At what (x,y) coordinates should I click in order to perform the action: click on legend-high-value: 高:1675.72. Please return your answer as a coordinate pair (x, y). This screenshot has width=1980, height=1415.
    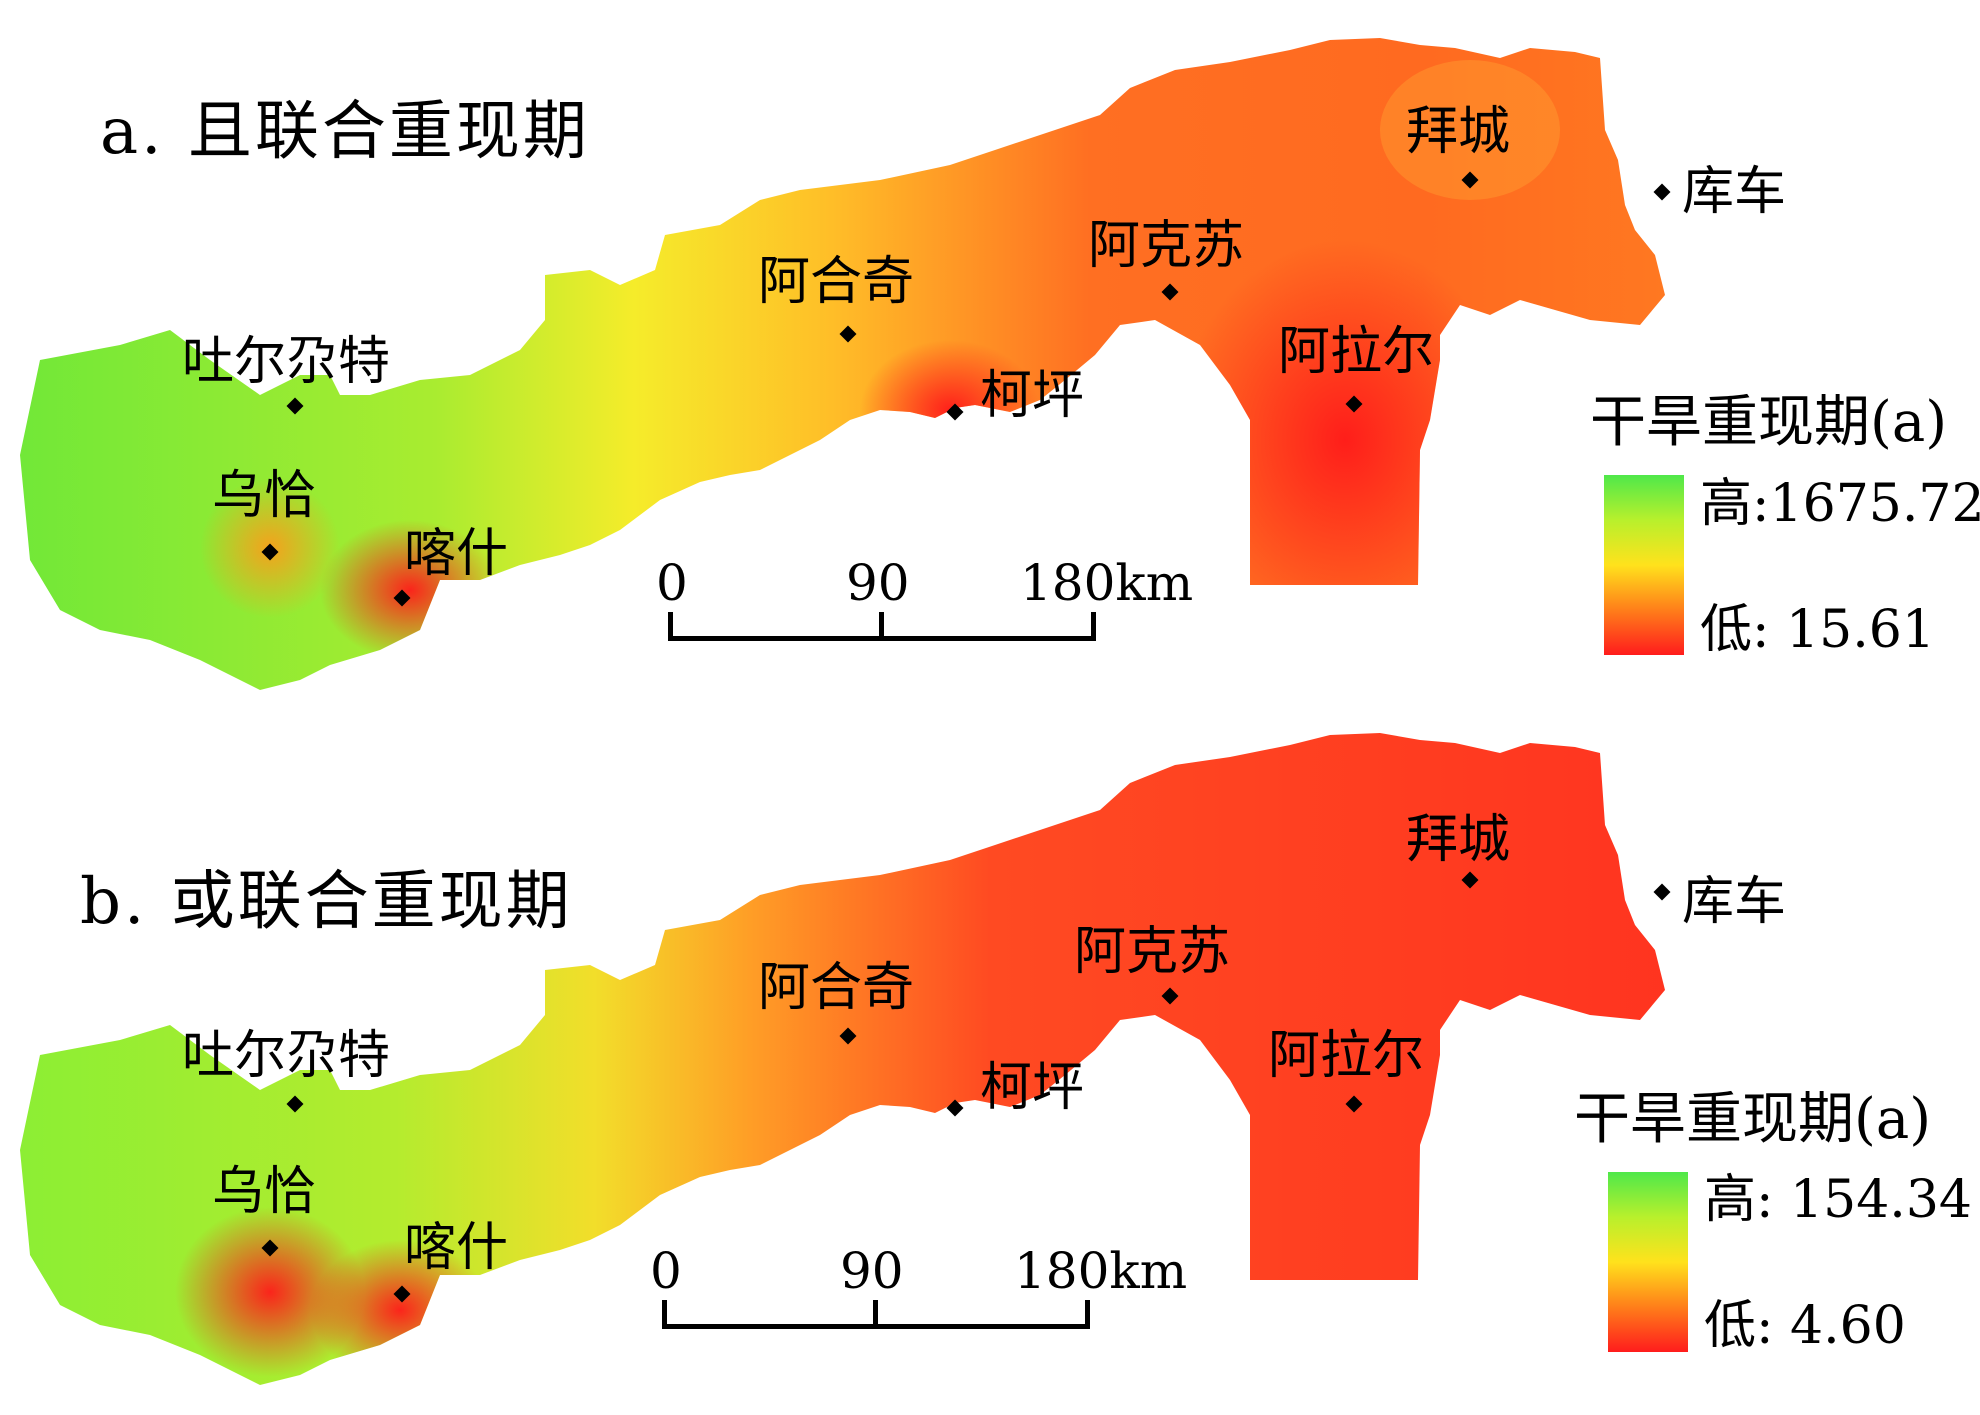
    Looking at the image, I should click on (1840, 504).